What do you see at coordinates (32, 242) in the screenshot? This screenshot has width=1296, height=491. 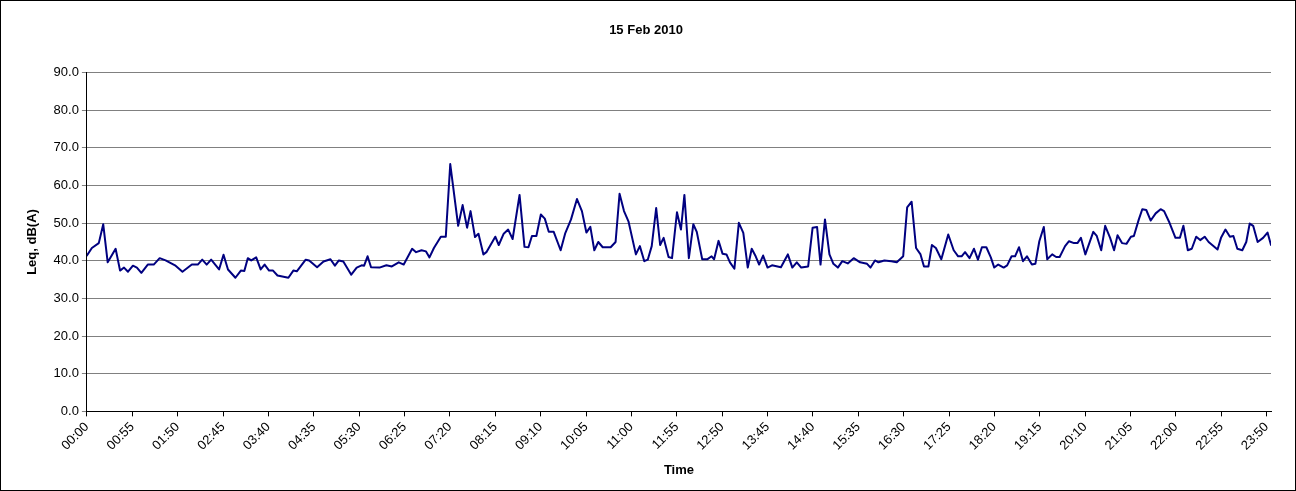 I see `y-axis-title: Leq, dB(A)` at bounding box center [32, 242].